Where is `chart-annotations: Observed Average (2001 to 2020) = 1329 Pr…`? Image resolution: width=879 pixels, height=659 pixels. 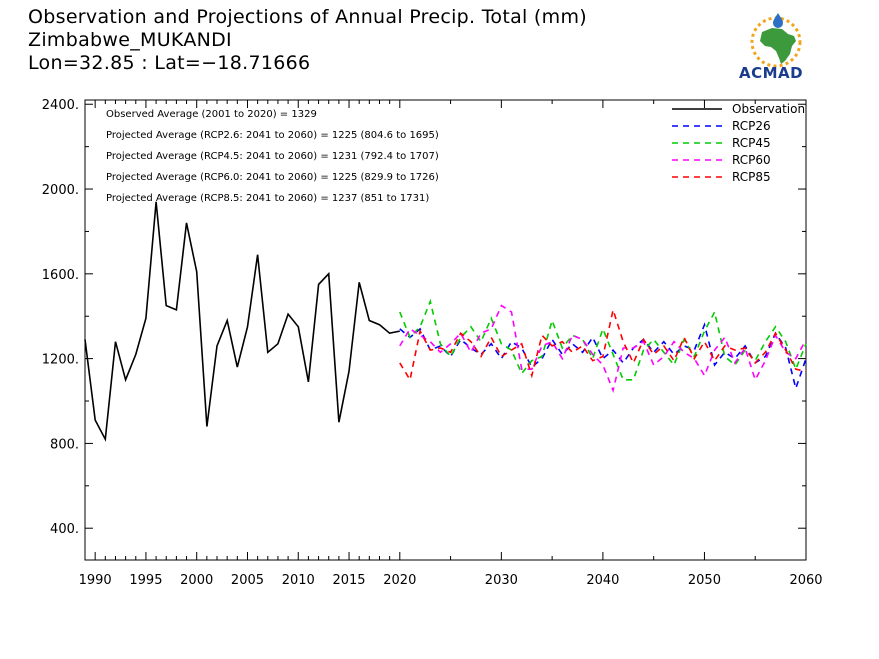 chart-annotations: Observed Average (2001 to 2020) = 1329 Pr… is located at coordinates (272, 156).